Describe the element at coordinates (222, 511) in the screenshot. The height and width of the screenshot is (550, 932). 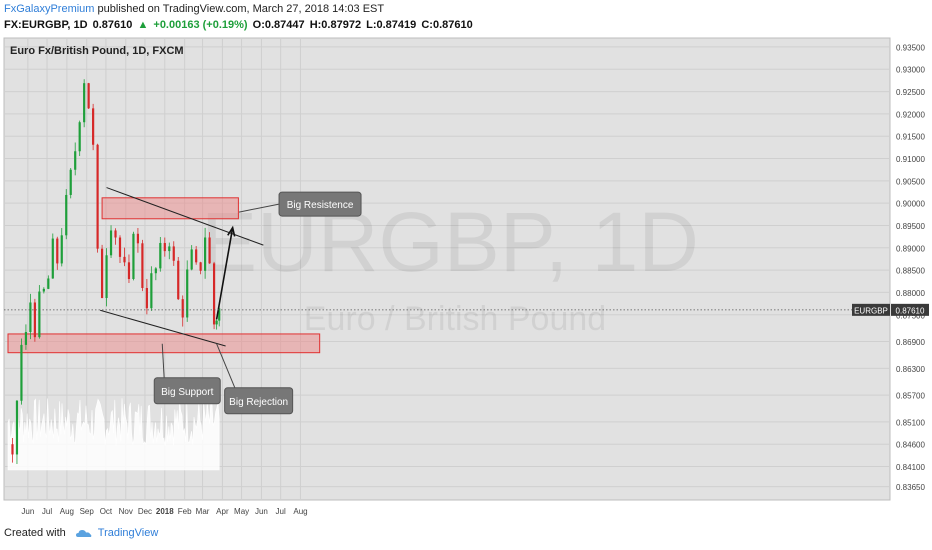
I see `x-tick-label: Apr` at that location.